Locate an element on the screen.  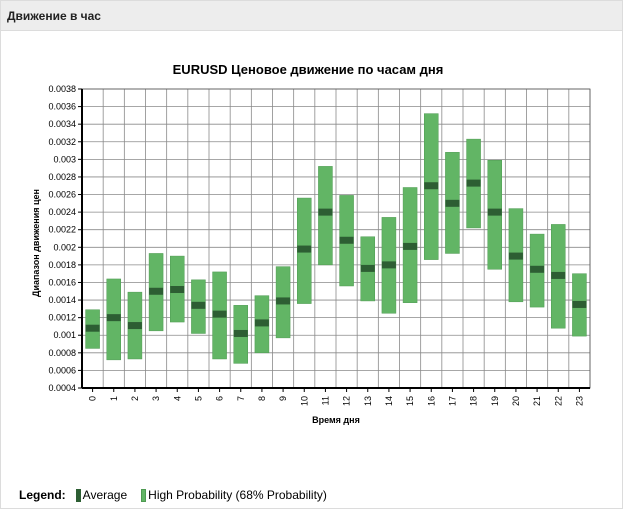
y-tick-label: 0.0008 is located at coordinates (62, 353).